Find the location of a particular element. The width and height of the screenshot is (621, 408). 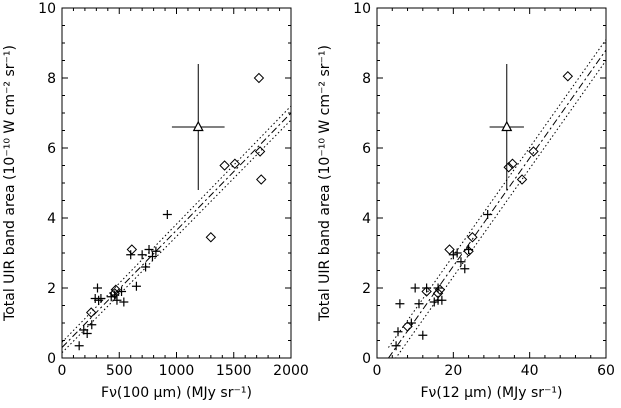

x-tick-label: 60 is located at coordinates (606, 371).